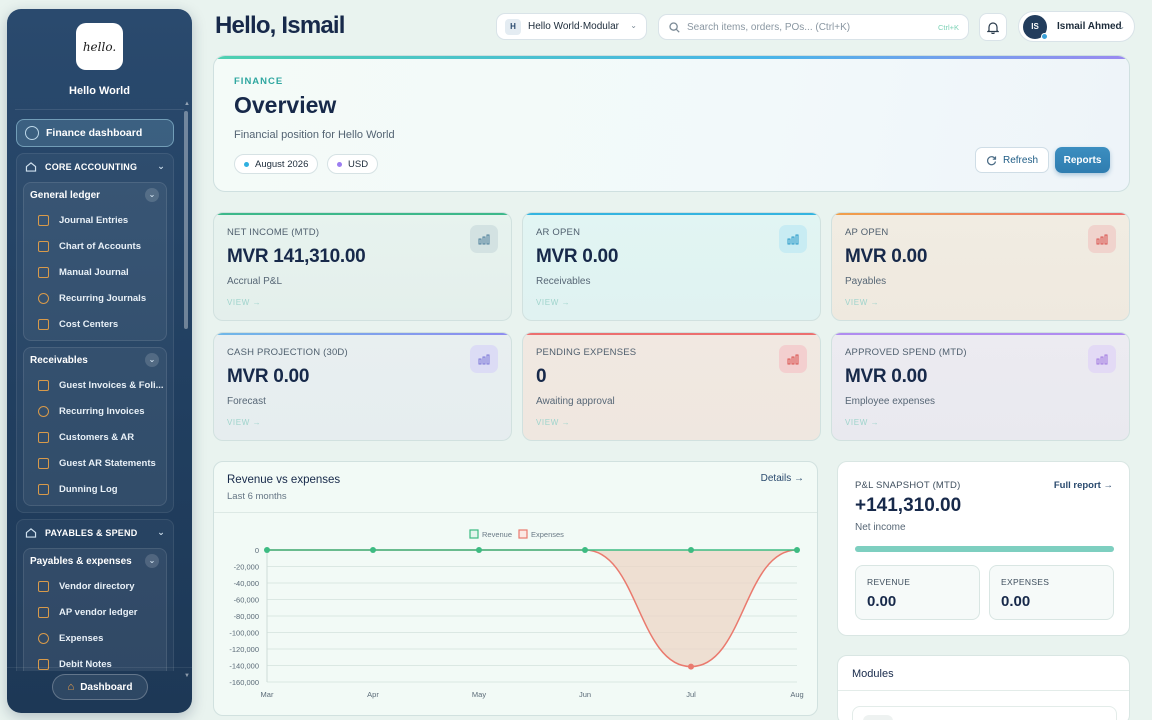 This screenshot has width=1152, height=720. What do you see at coordinates (1089, 26) in the screenshot?
I see `user-name: Ismail Ahmed` at bounding box center [1089, 26].